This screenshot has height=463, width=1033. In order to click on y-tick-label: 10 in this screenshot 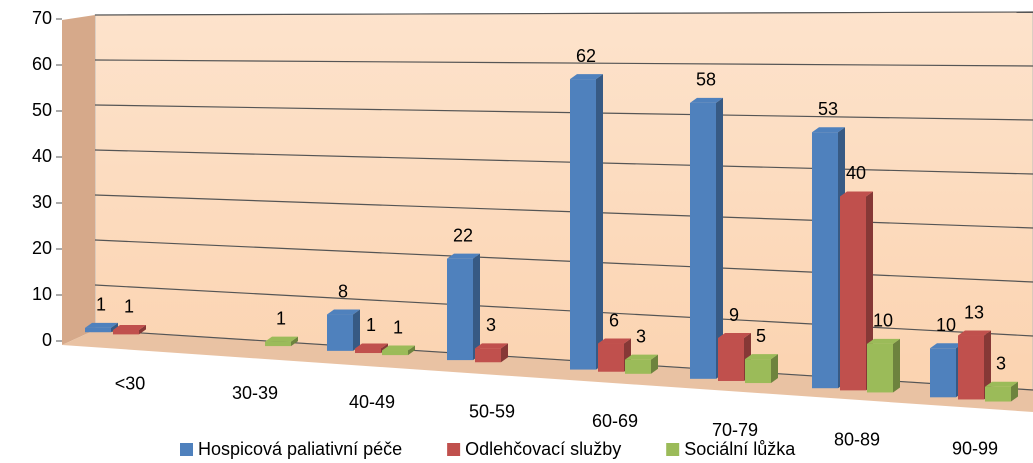, I will do `click(42, 294)`.